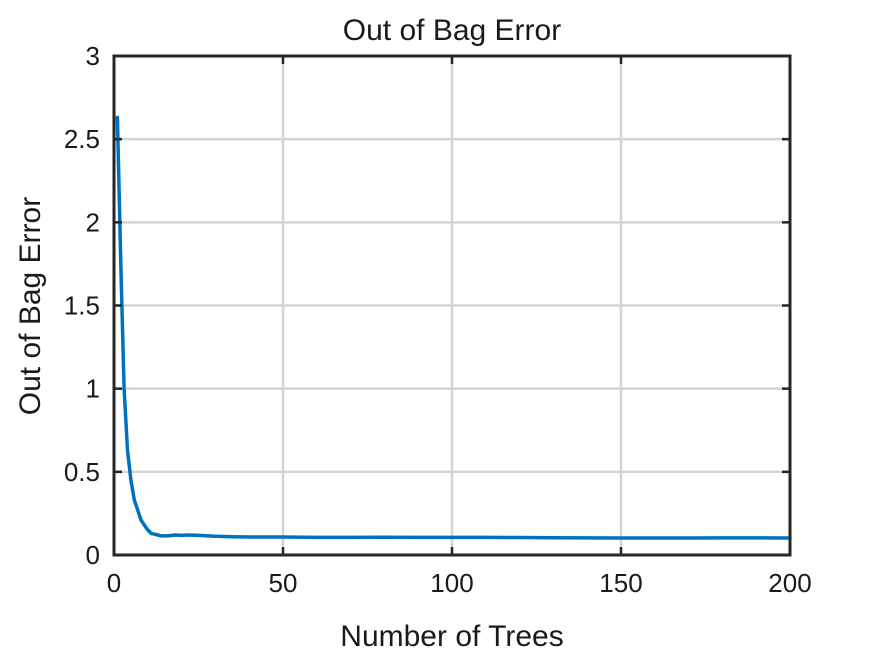 The height and width of the screenshot is (661, 875). What do you see at coordinates (451, 636) in the screenshot?
I see `x-axis-label: Number of Trees` at bounding box center [451, 636].